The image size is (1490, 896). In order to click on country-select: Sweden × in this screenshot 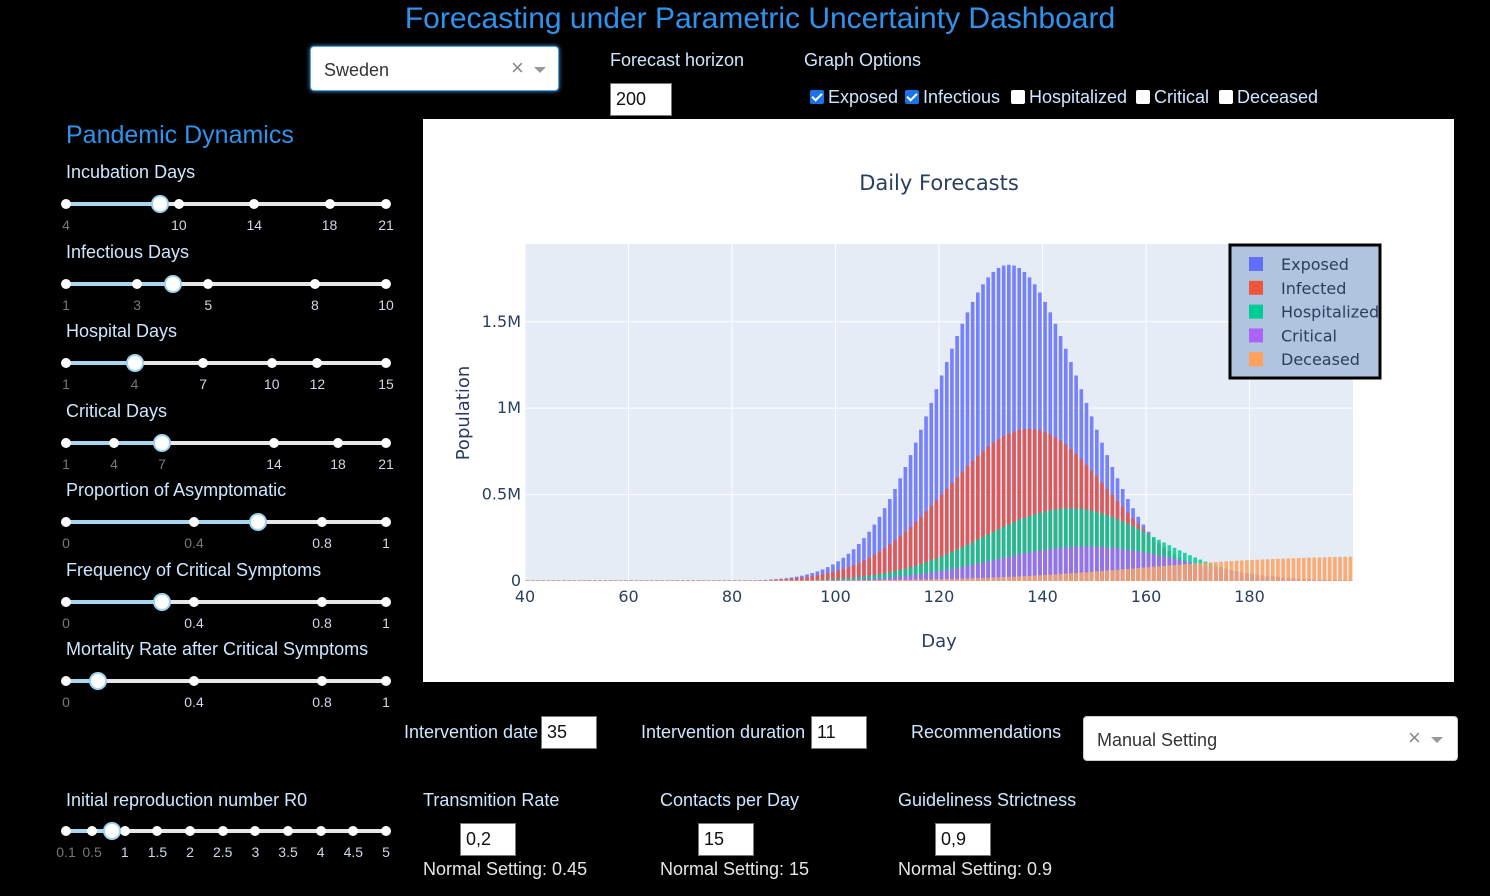, I will do `click(434, 68)`.